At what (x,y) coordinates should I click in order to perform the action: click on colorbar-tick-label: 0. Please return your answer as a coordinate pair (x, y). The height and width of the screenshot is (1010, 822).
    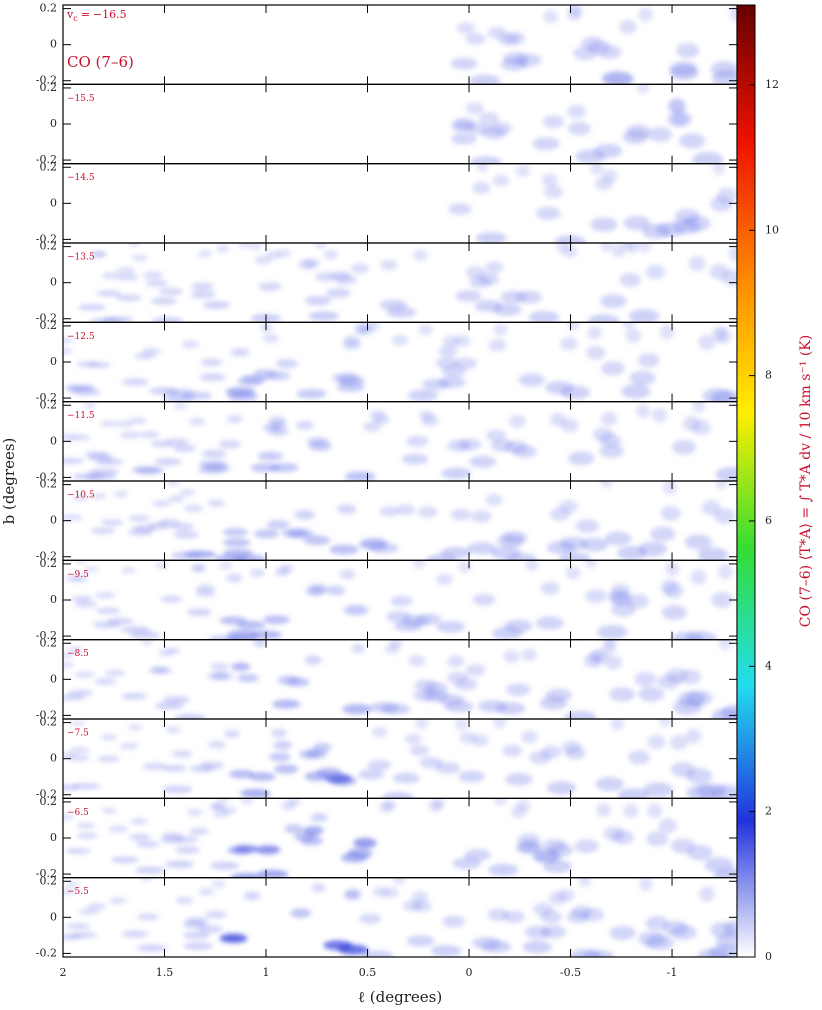
    Looking at the image, I should click on (768, 956).